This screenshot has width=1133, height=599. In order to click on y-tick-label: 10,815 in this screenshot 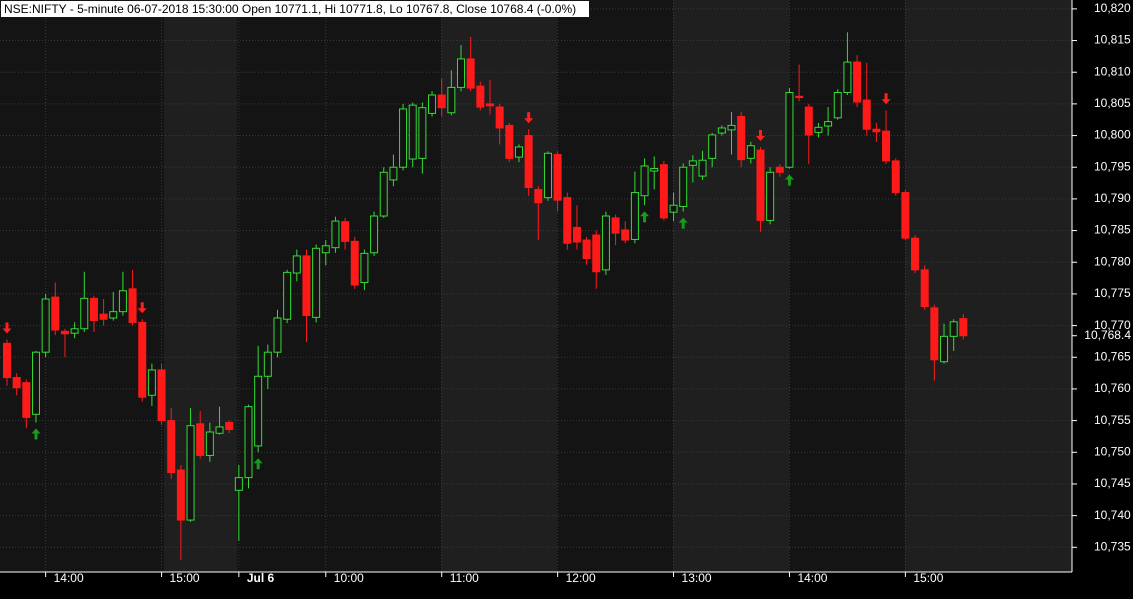, I will do `click(1112, 40)`.